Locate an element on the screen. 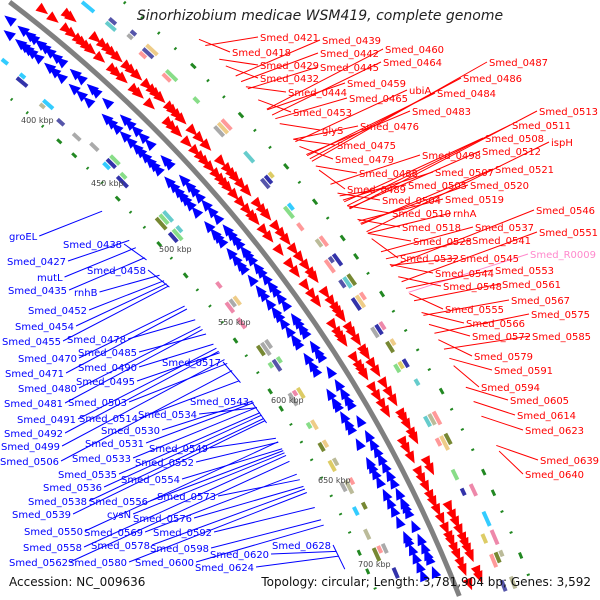  gene-label-reverse: Smed_0470 is located at coordinates (47, 359).